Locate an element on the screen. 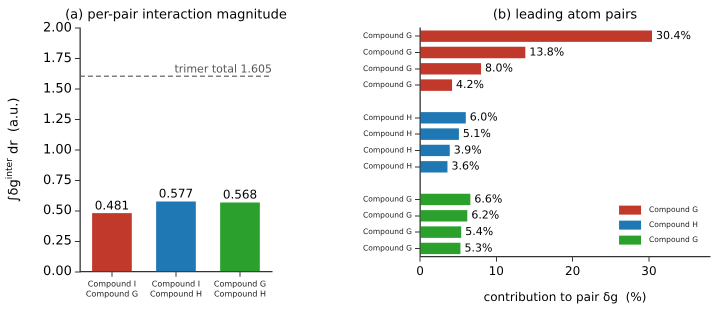 The width and height of the screenshot is (720, 312). y-tick-label: 1.00 is located at coordinates (57, 150).